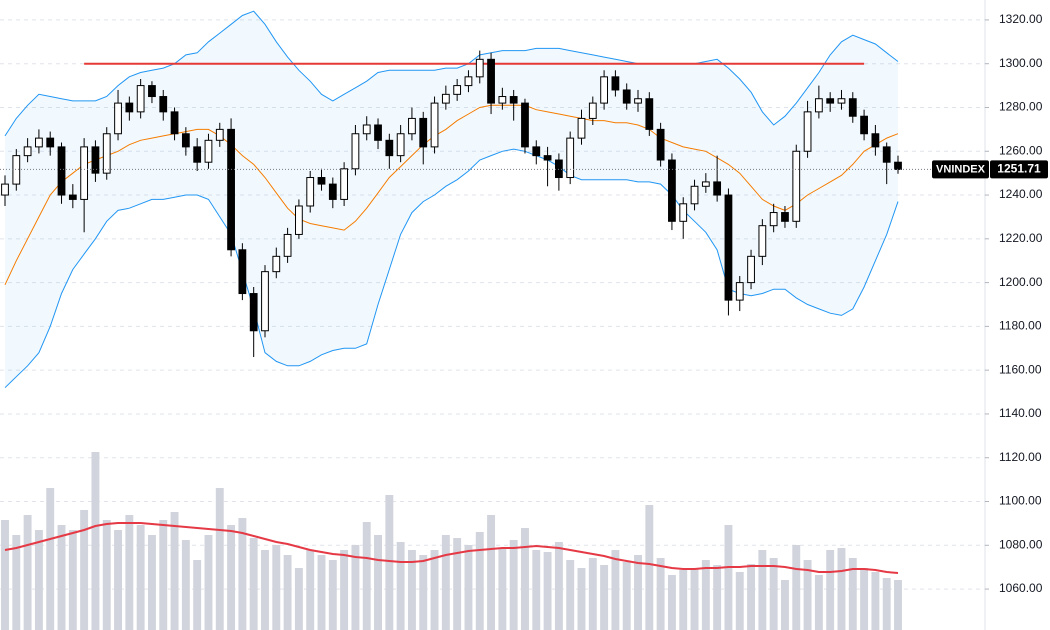 This screenshot has height=630, width=1050. I want to click on y-tick-label: 1220.00, so click(1021, 238).